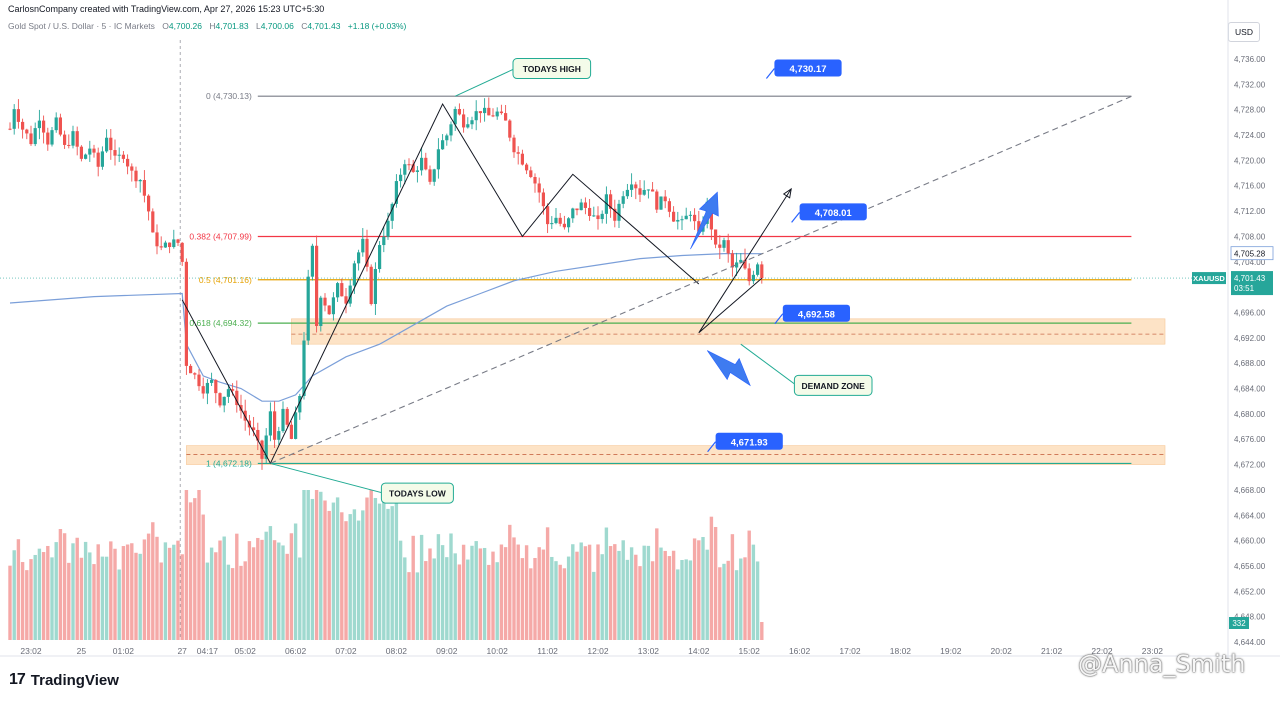 The image size is (1280, 702). I want to click on y-tick-label: 4,688.00, so click(1250, 363).